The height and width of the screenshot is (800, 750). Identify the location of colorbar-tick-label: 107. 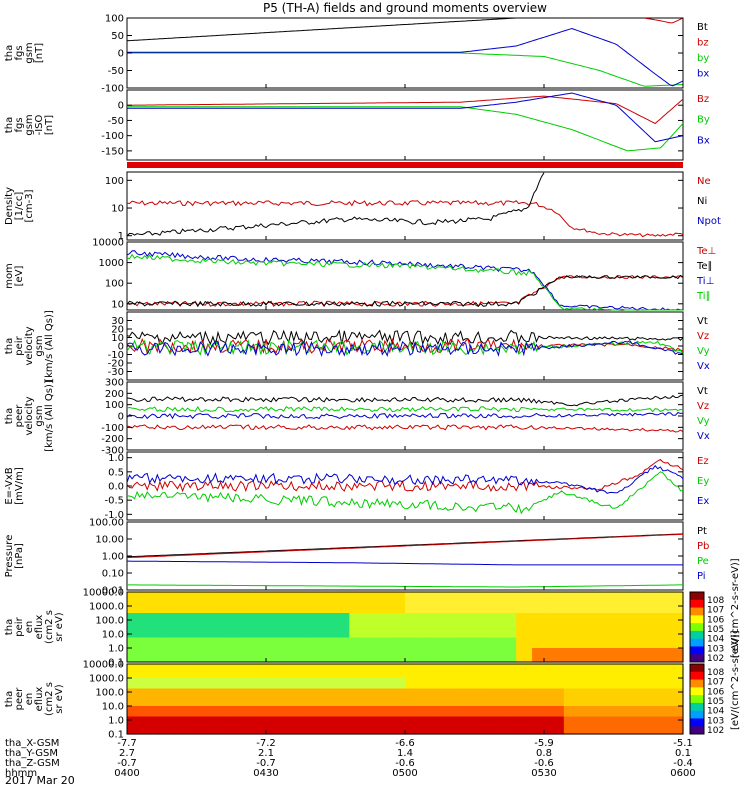
(715, 611).